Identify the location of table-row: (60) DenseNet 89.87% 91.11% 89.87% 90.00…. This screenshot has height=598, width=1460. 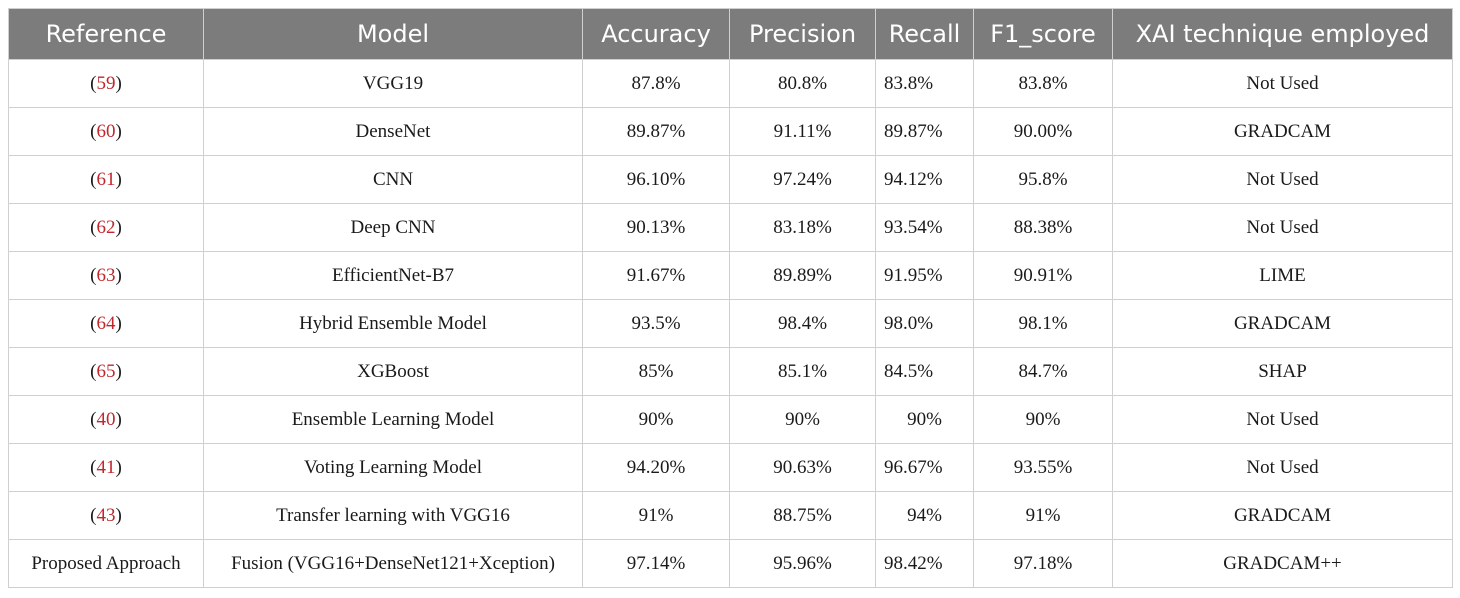
(730, 131).